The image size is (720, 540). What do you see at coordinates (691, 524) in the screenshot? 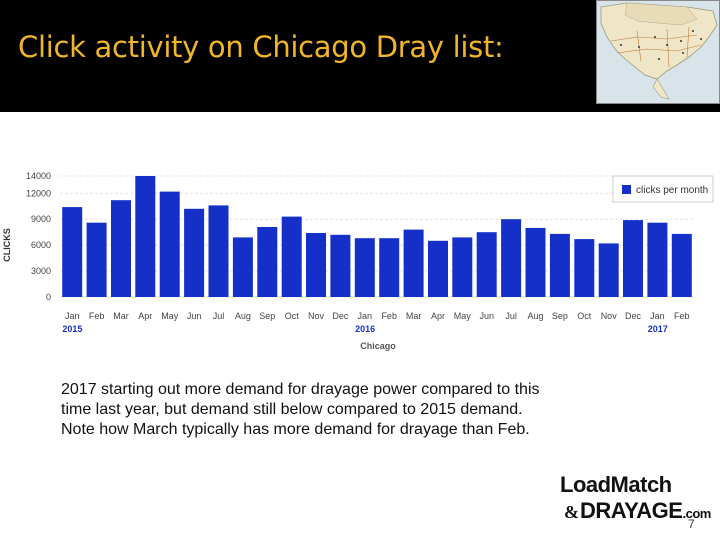
I see `page-number: 7` at bounding box center [691, 524].